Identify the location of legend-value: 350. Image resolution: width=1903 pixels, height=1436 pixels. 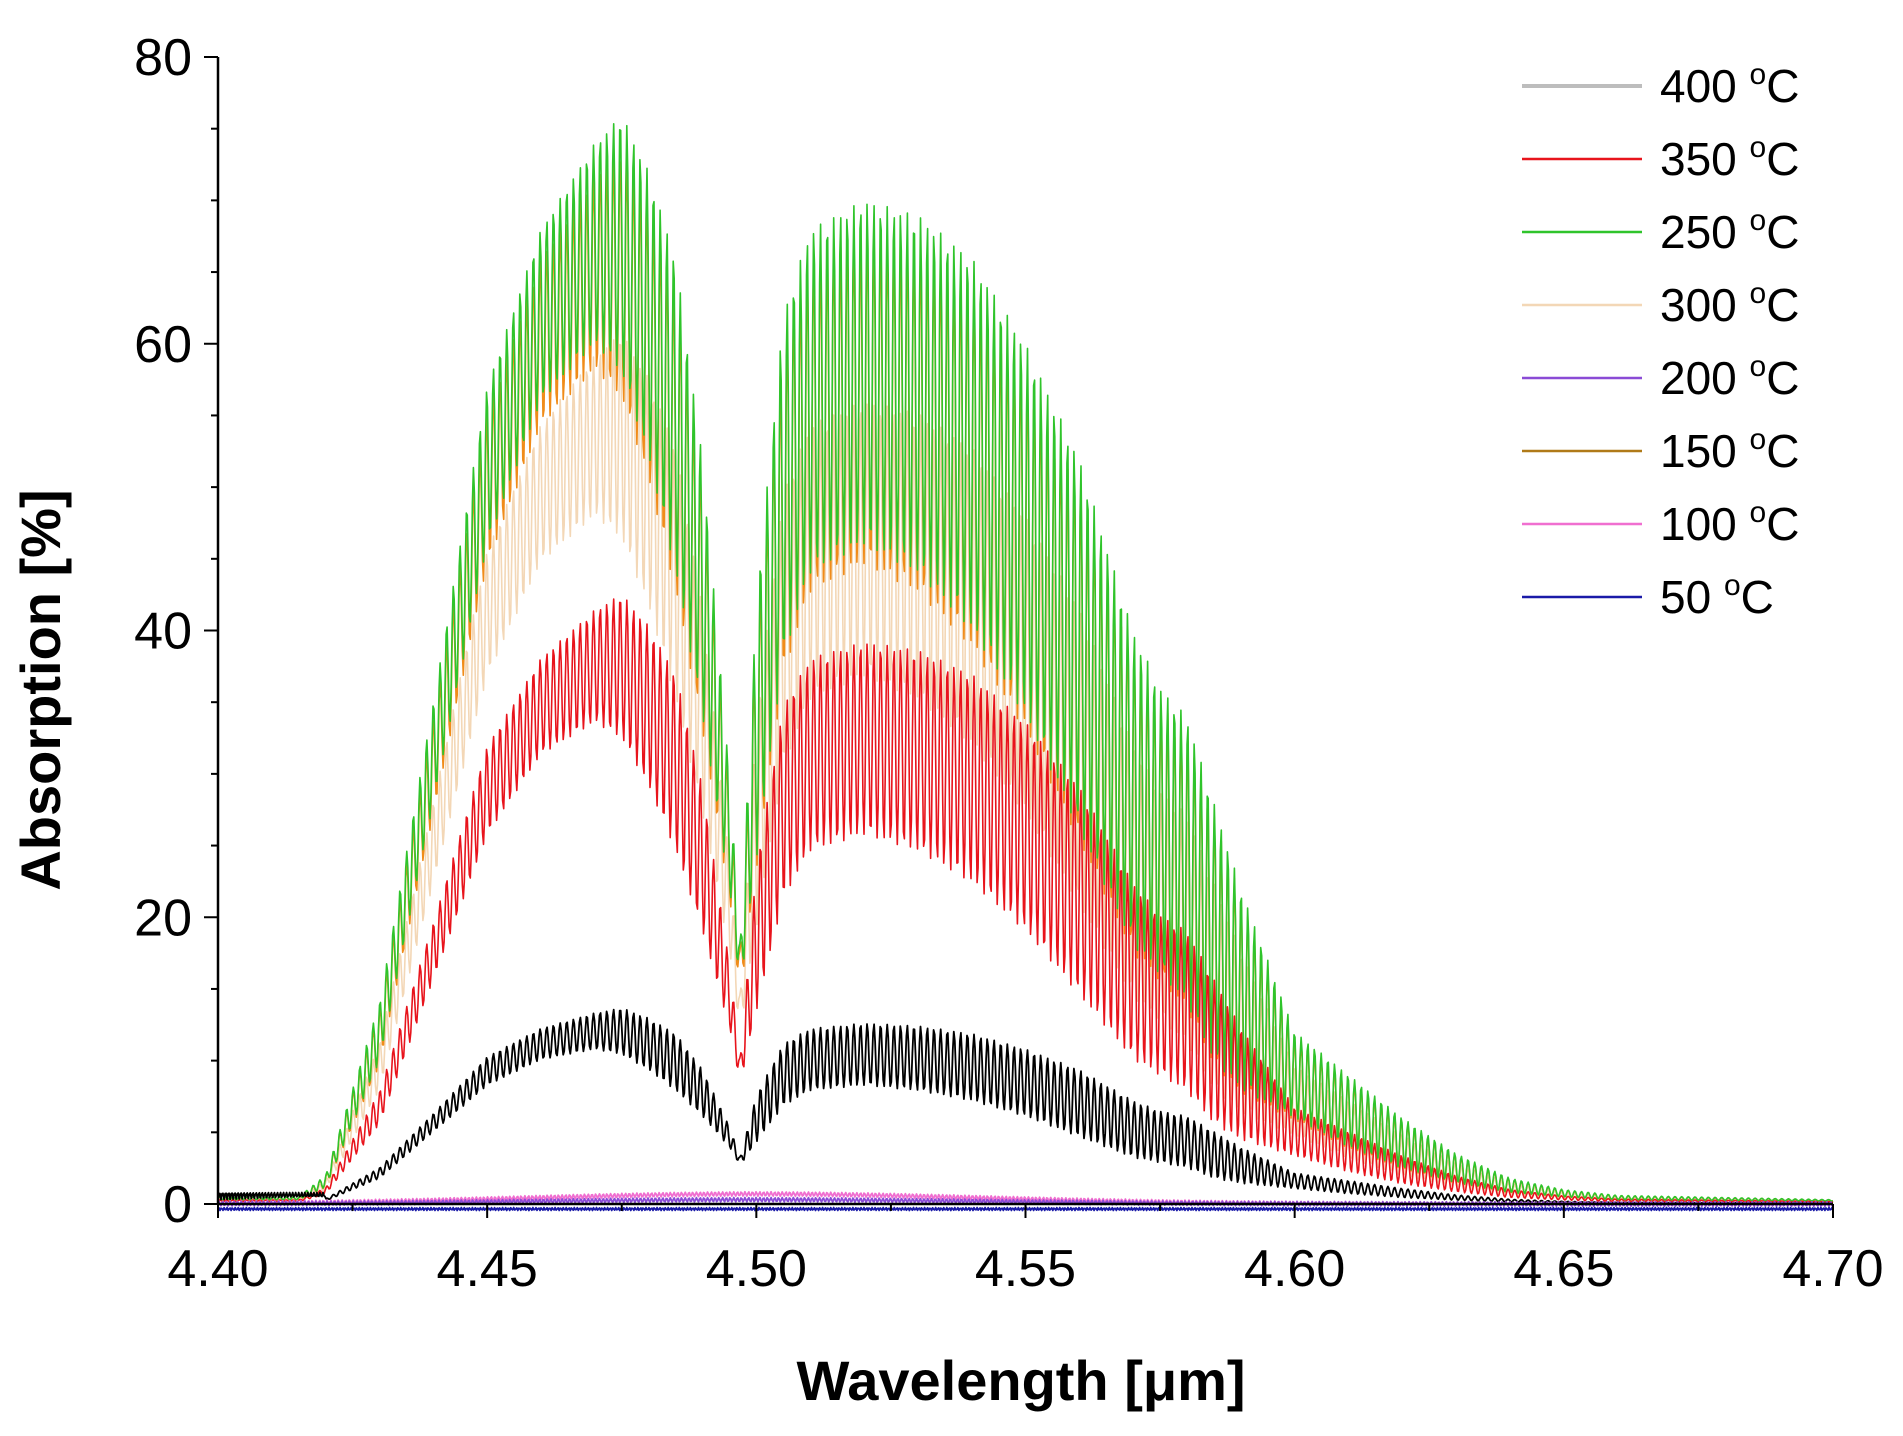
(1705, 159).